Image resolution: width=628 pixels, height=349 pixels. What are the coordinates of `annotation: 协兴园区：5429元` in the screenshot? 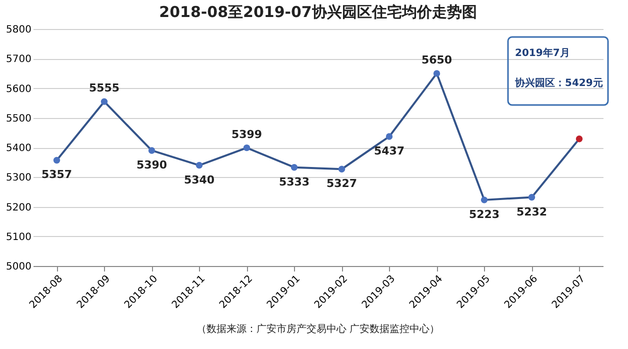 It's located at (558, 83).